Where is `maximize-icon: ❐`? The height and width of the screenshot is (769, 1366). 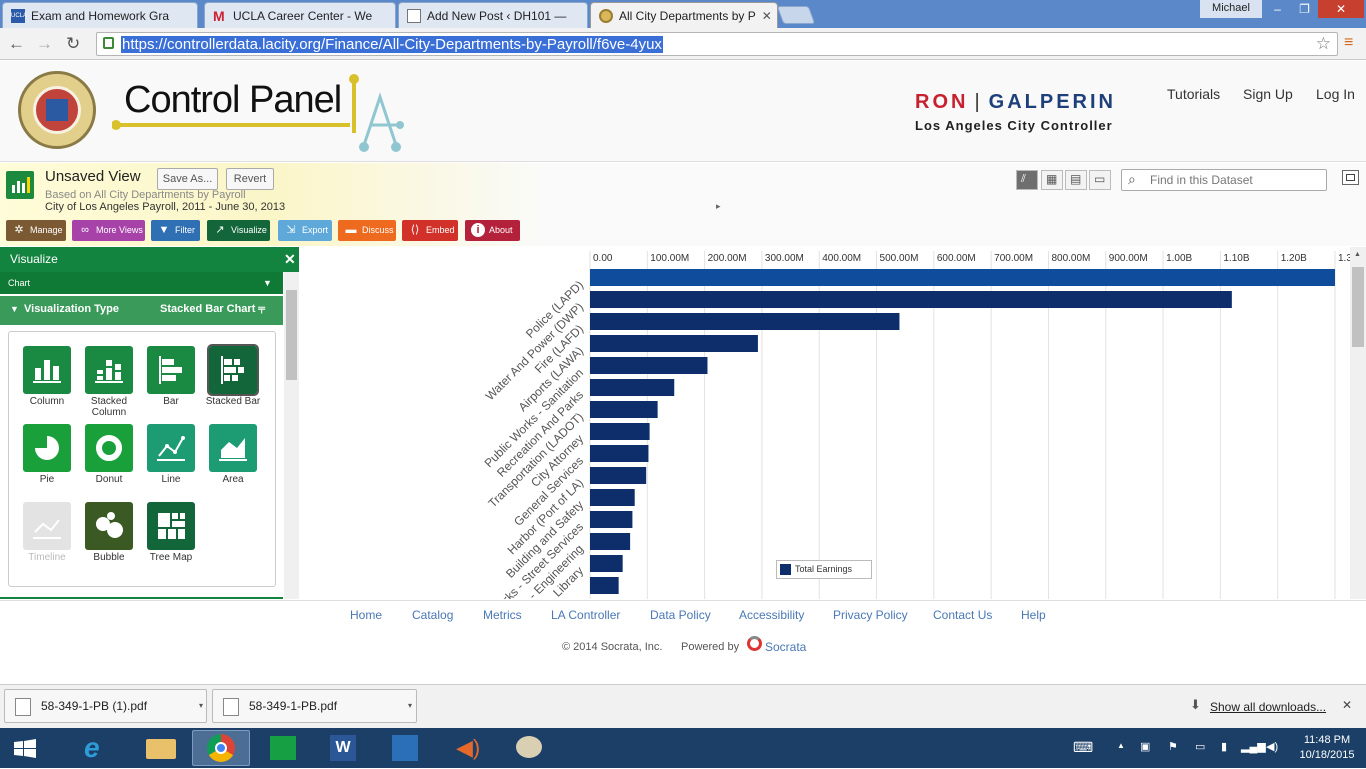 maximize-icon: ❐ is located at coordinates (1304, 9).